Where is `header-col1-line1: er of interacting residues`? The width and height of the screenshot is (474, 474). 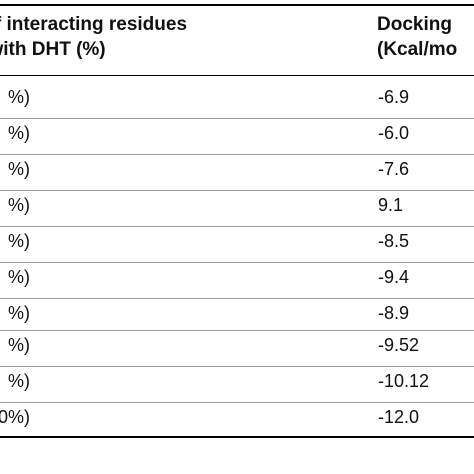 header-col1-line1: er of interacting residues is located at coordinates (94, 24).